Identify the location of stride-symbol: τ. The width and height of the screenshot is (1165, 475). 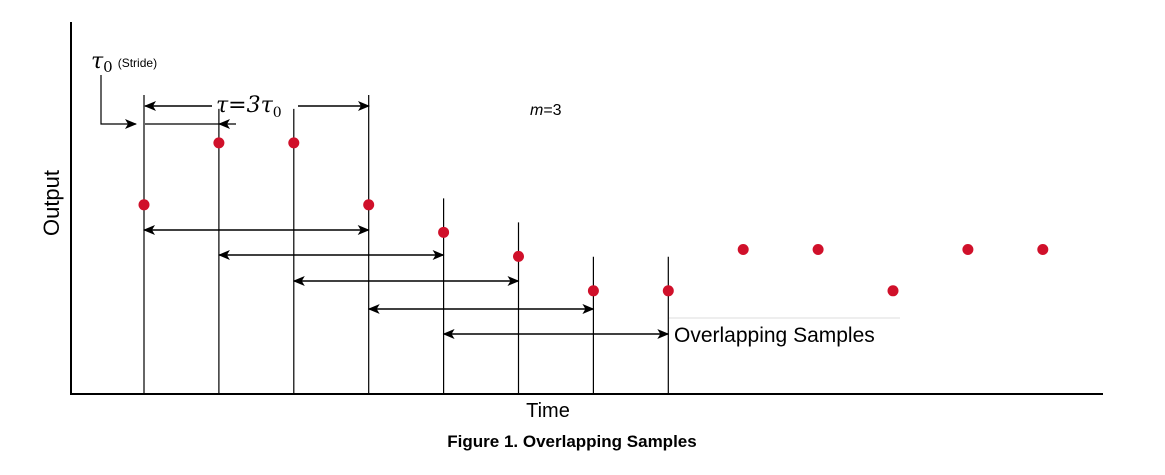
(97, 61).